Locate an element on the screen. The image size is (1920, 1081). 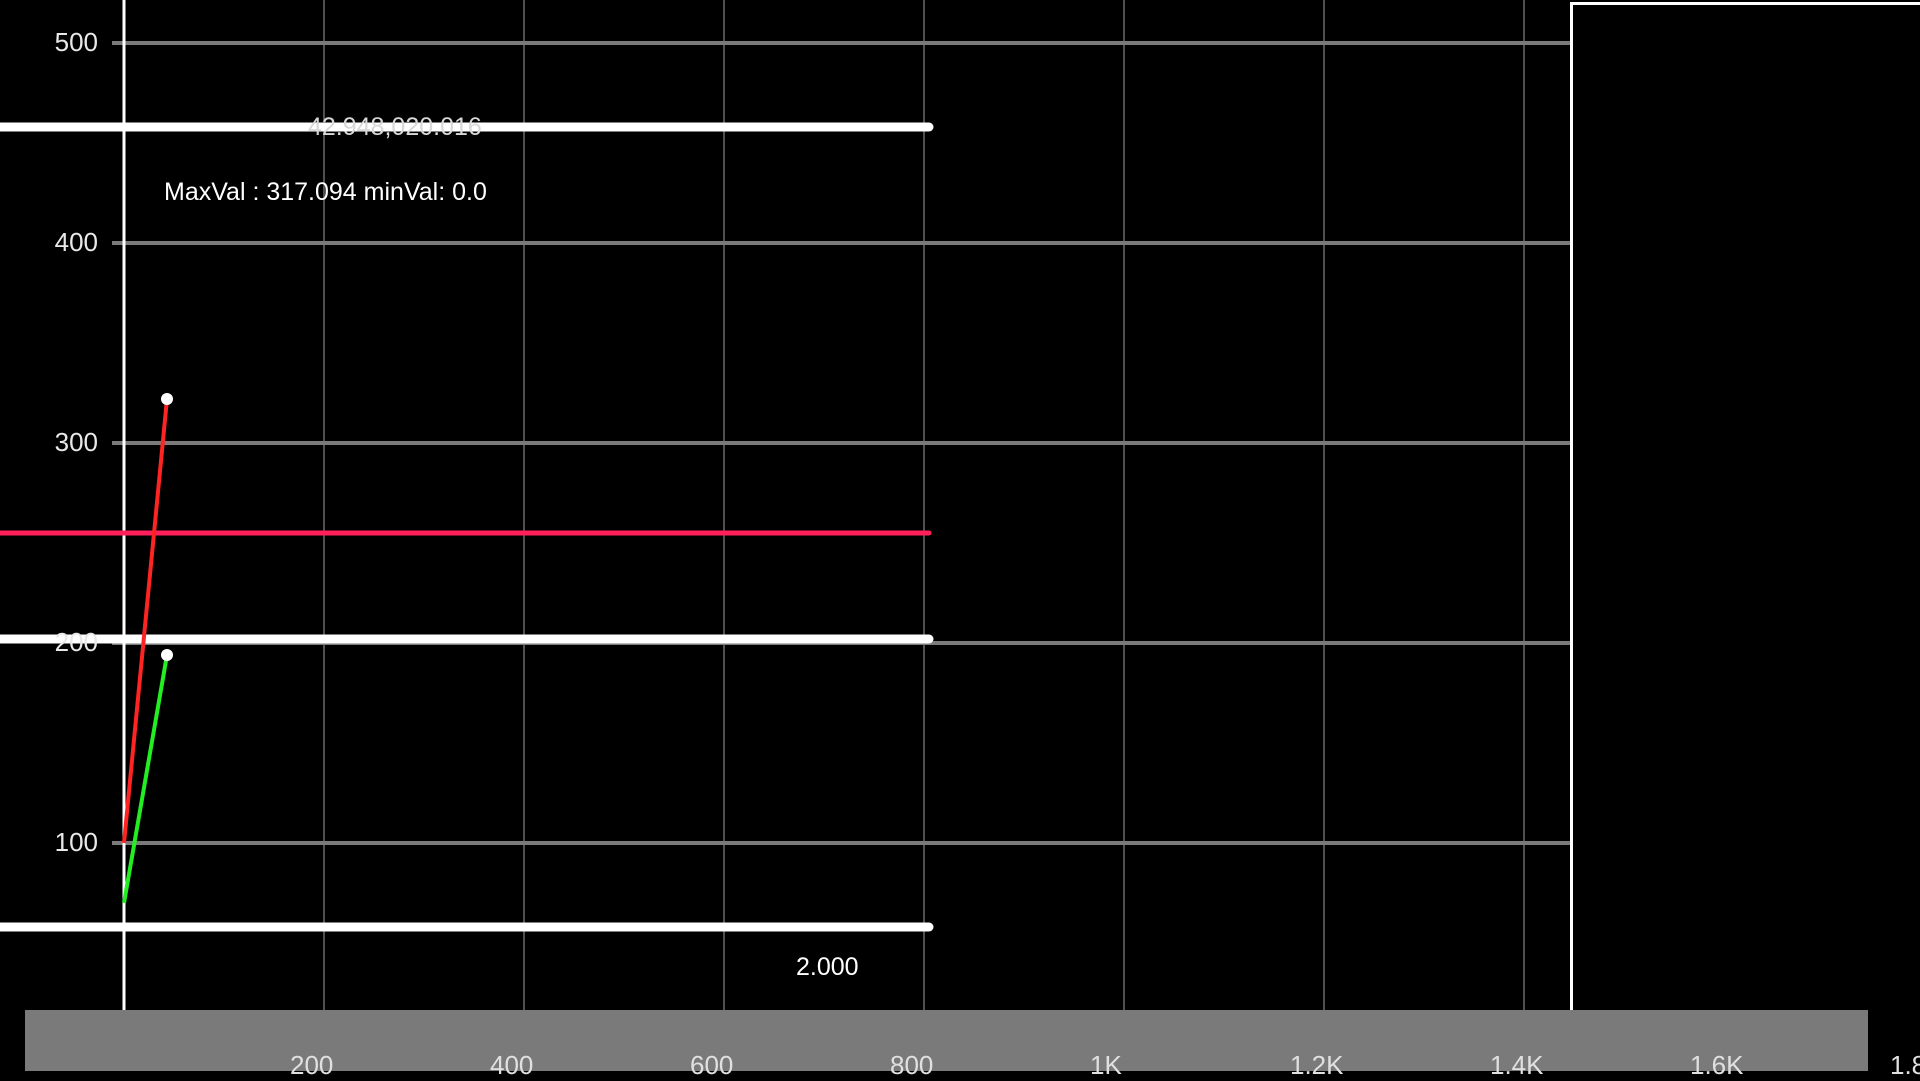
x-tick-label: 800 is located at coordinates (912, 1065).